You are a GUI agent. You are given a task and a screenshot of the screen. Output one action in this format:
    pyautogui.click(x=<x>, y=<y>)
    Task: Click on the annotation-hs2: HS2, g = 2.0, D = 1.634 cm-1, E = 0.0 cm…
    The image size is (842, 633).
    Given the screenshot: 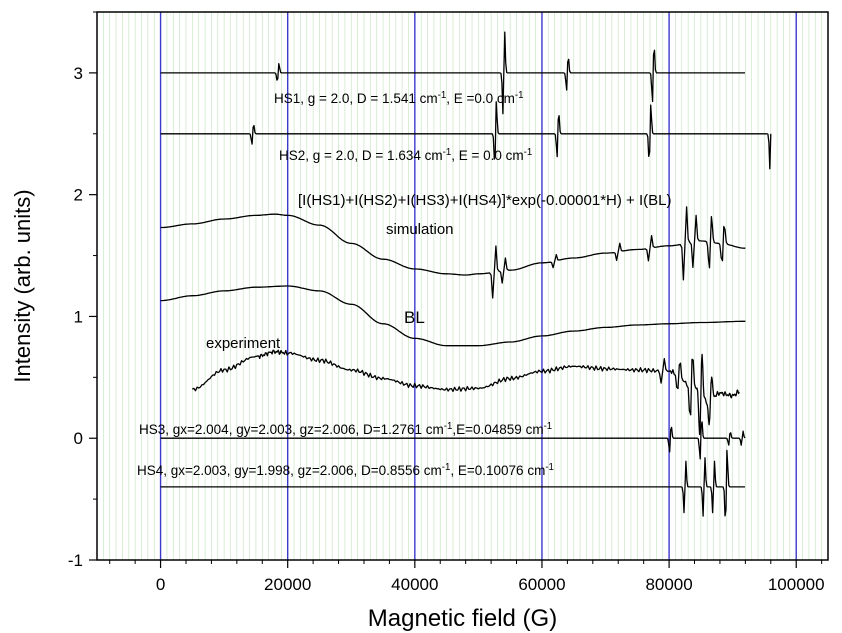 What is the action you would take?
    pyautogui.click(x=405, y=155)
    